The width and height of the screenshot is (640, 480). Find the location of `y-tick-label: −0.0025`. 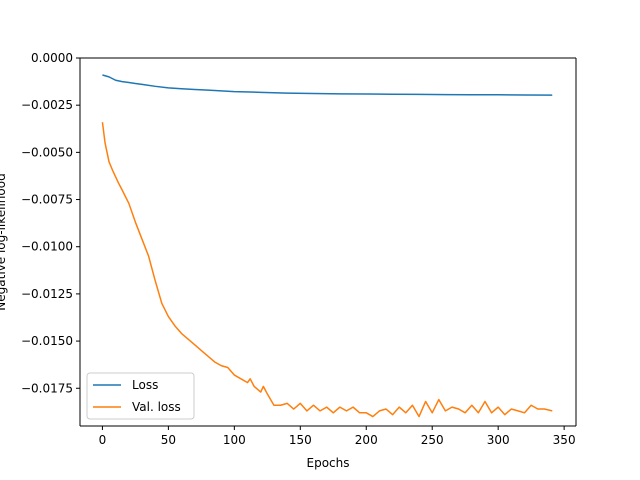

y-tick-label: −0.0025 is located at coordinates (47, 105).